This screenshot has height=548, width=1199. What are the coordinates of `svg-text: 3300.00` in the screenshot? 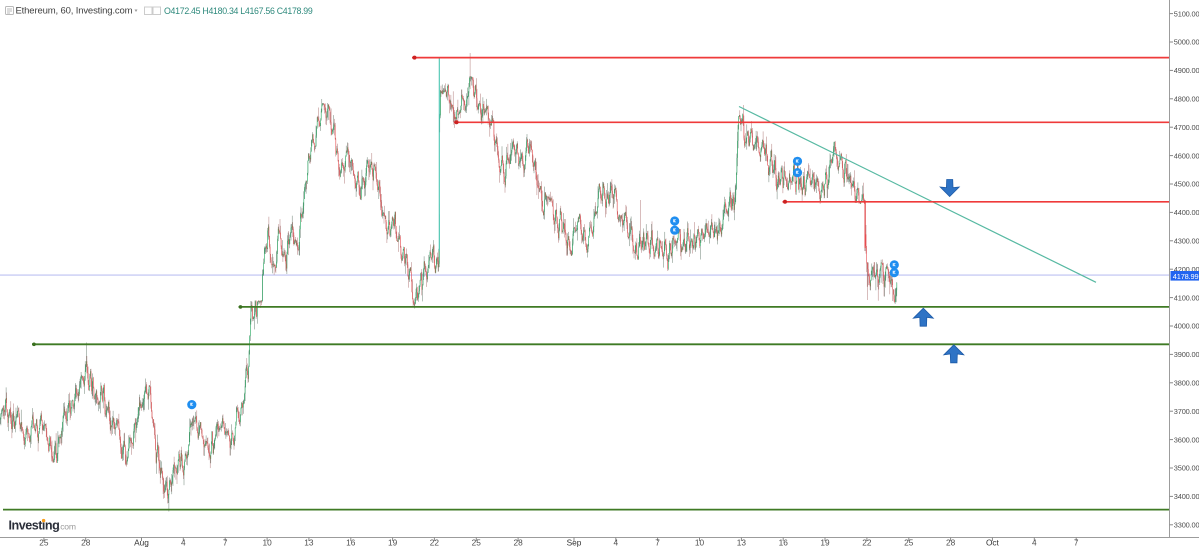 It's located at (1186, 525).